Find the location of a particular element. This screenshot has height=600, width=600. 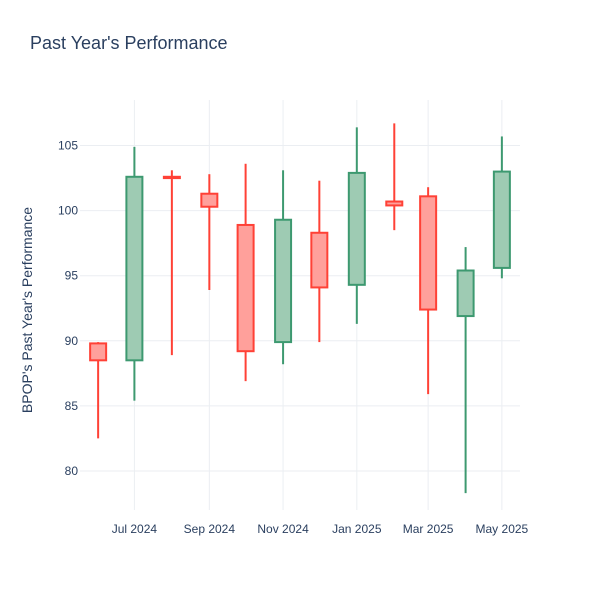

y-tick-label: 100 is located at coordinates (68, 211).